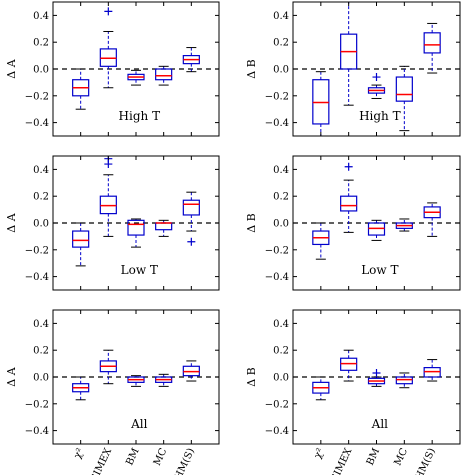 Image resolution: width=474 pixels, height=475 pixels. What do you see at coordinates (140, 116) in the screenshot?
I see `panel-annotation: High T` at bounding box center [140, 116].